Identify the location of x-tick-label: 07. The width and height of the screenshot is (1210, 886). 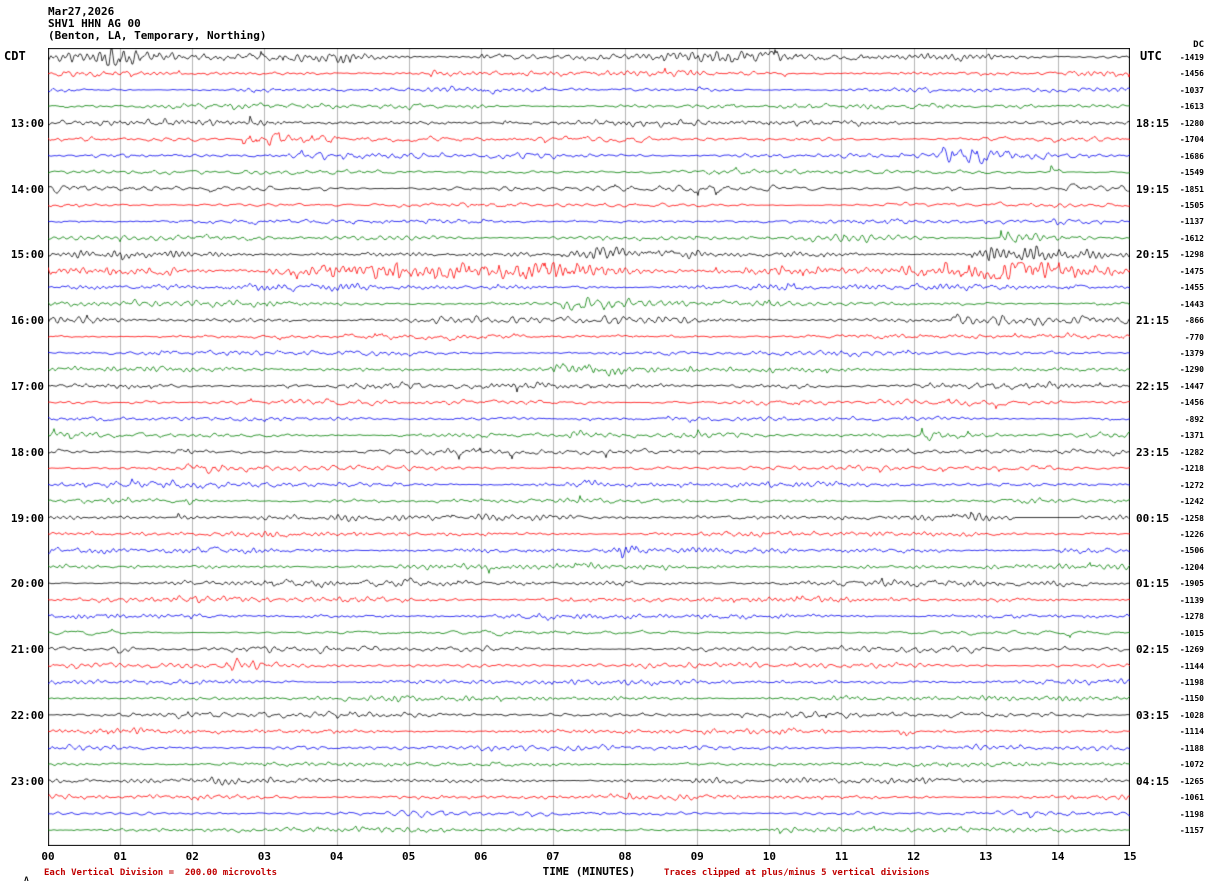
(553, 856).